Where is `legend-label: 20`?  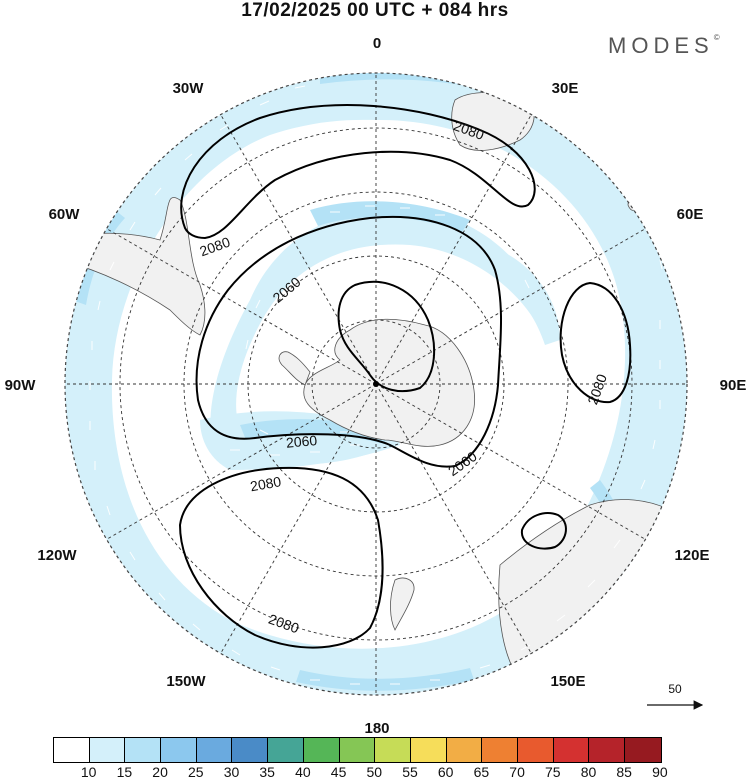
legend-label: 20 is located at coordinates (160, 772).